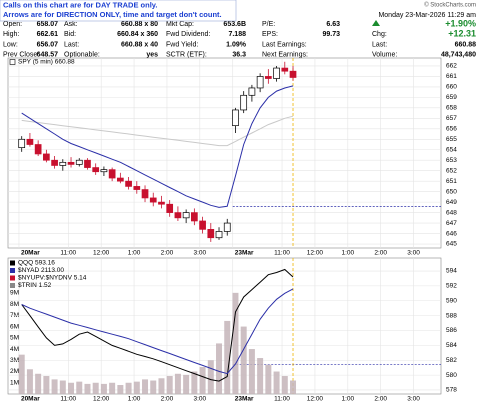 This screenshot has width=480, height=406. Describe the element at coordinates (331, 34) in the screenshot. I see `field-value: 99.73` at that location.